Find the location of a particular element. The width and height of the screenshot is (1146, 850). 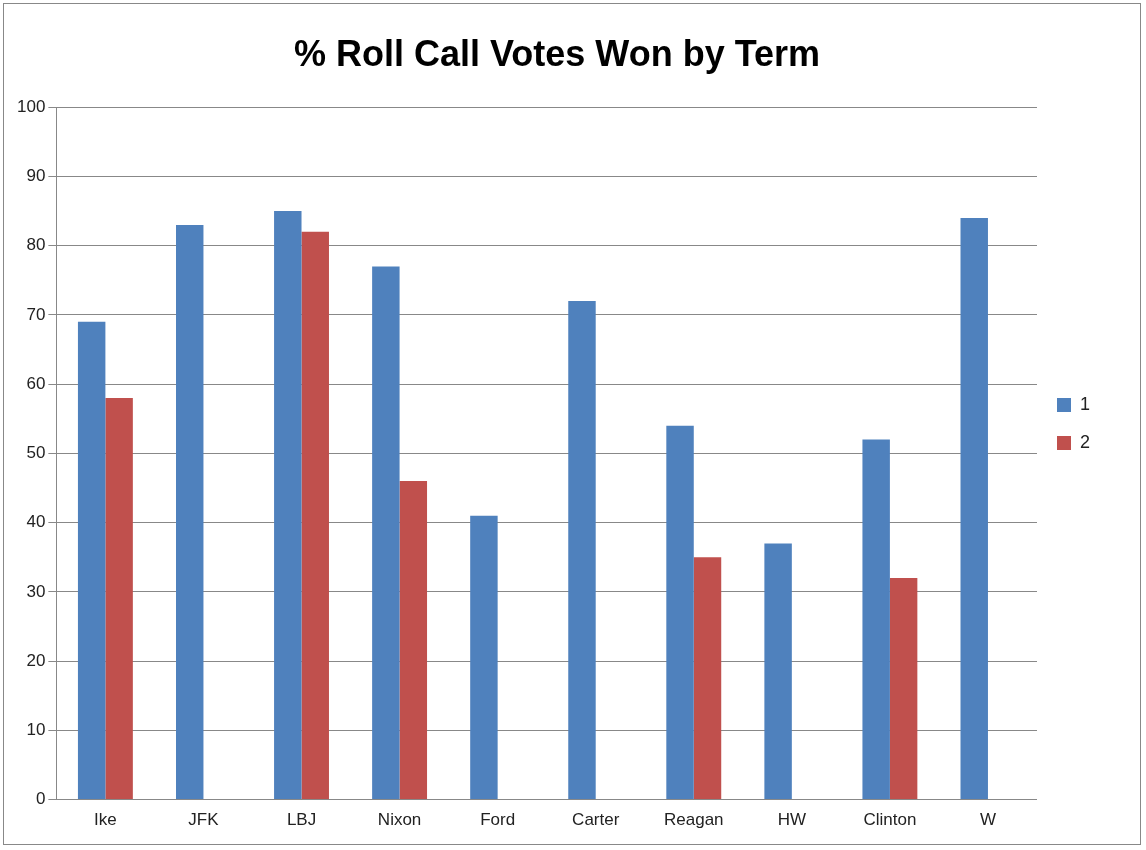

x-tick-label: Nixon is located at coordinates (399, 820).